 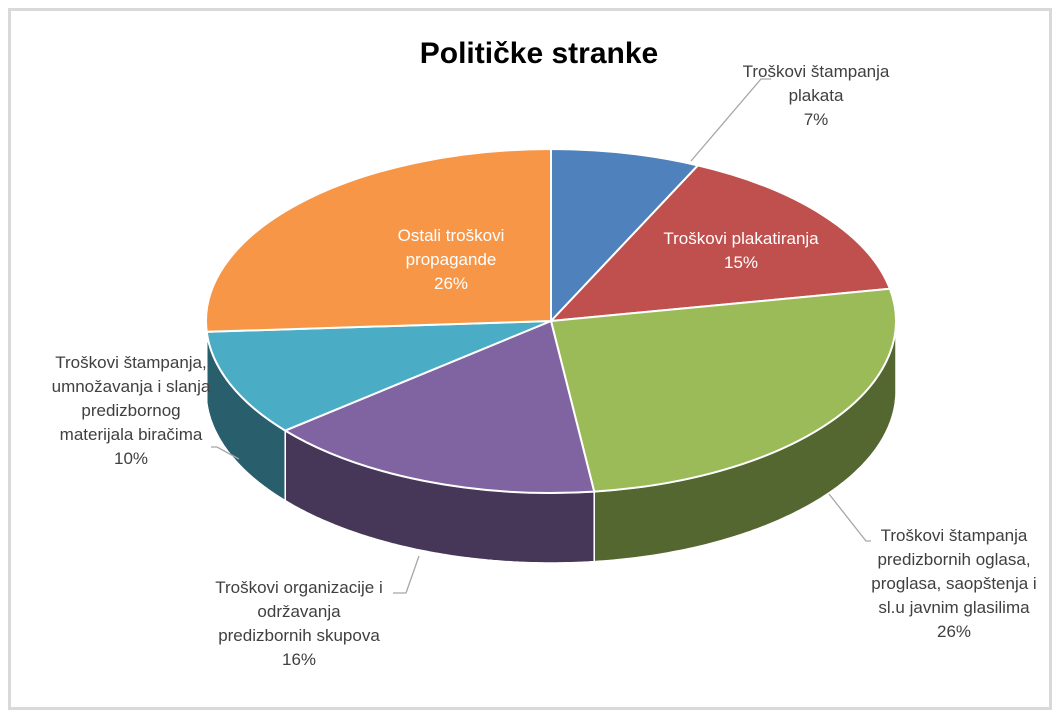 What do you see at coordinates (741, 250) in the screenshot?
I see `slice-label-1: Troškovi plakatiranja 15%` at bounding box center [741, 250].